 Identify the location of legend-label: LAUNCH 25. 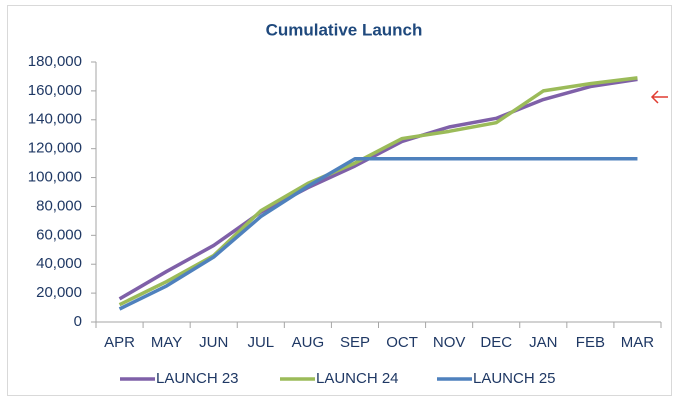
(514, 378).